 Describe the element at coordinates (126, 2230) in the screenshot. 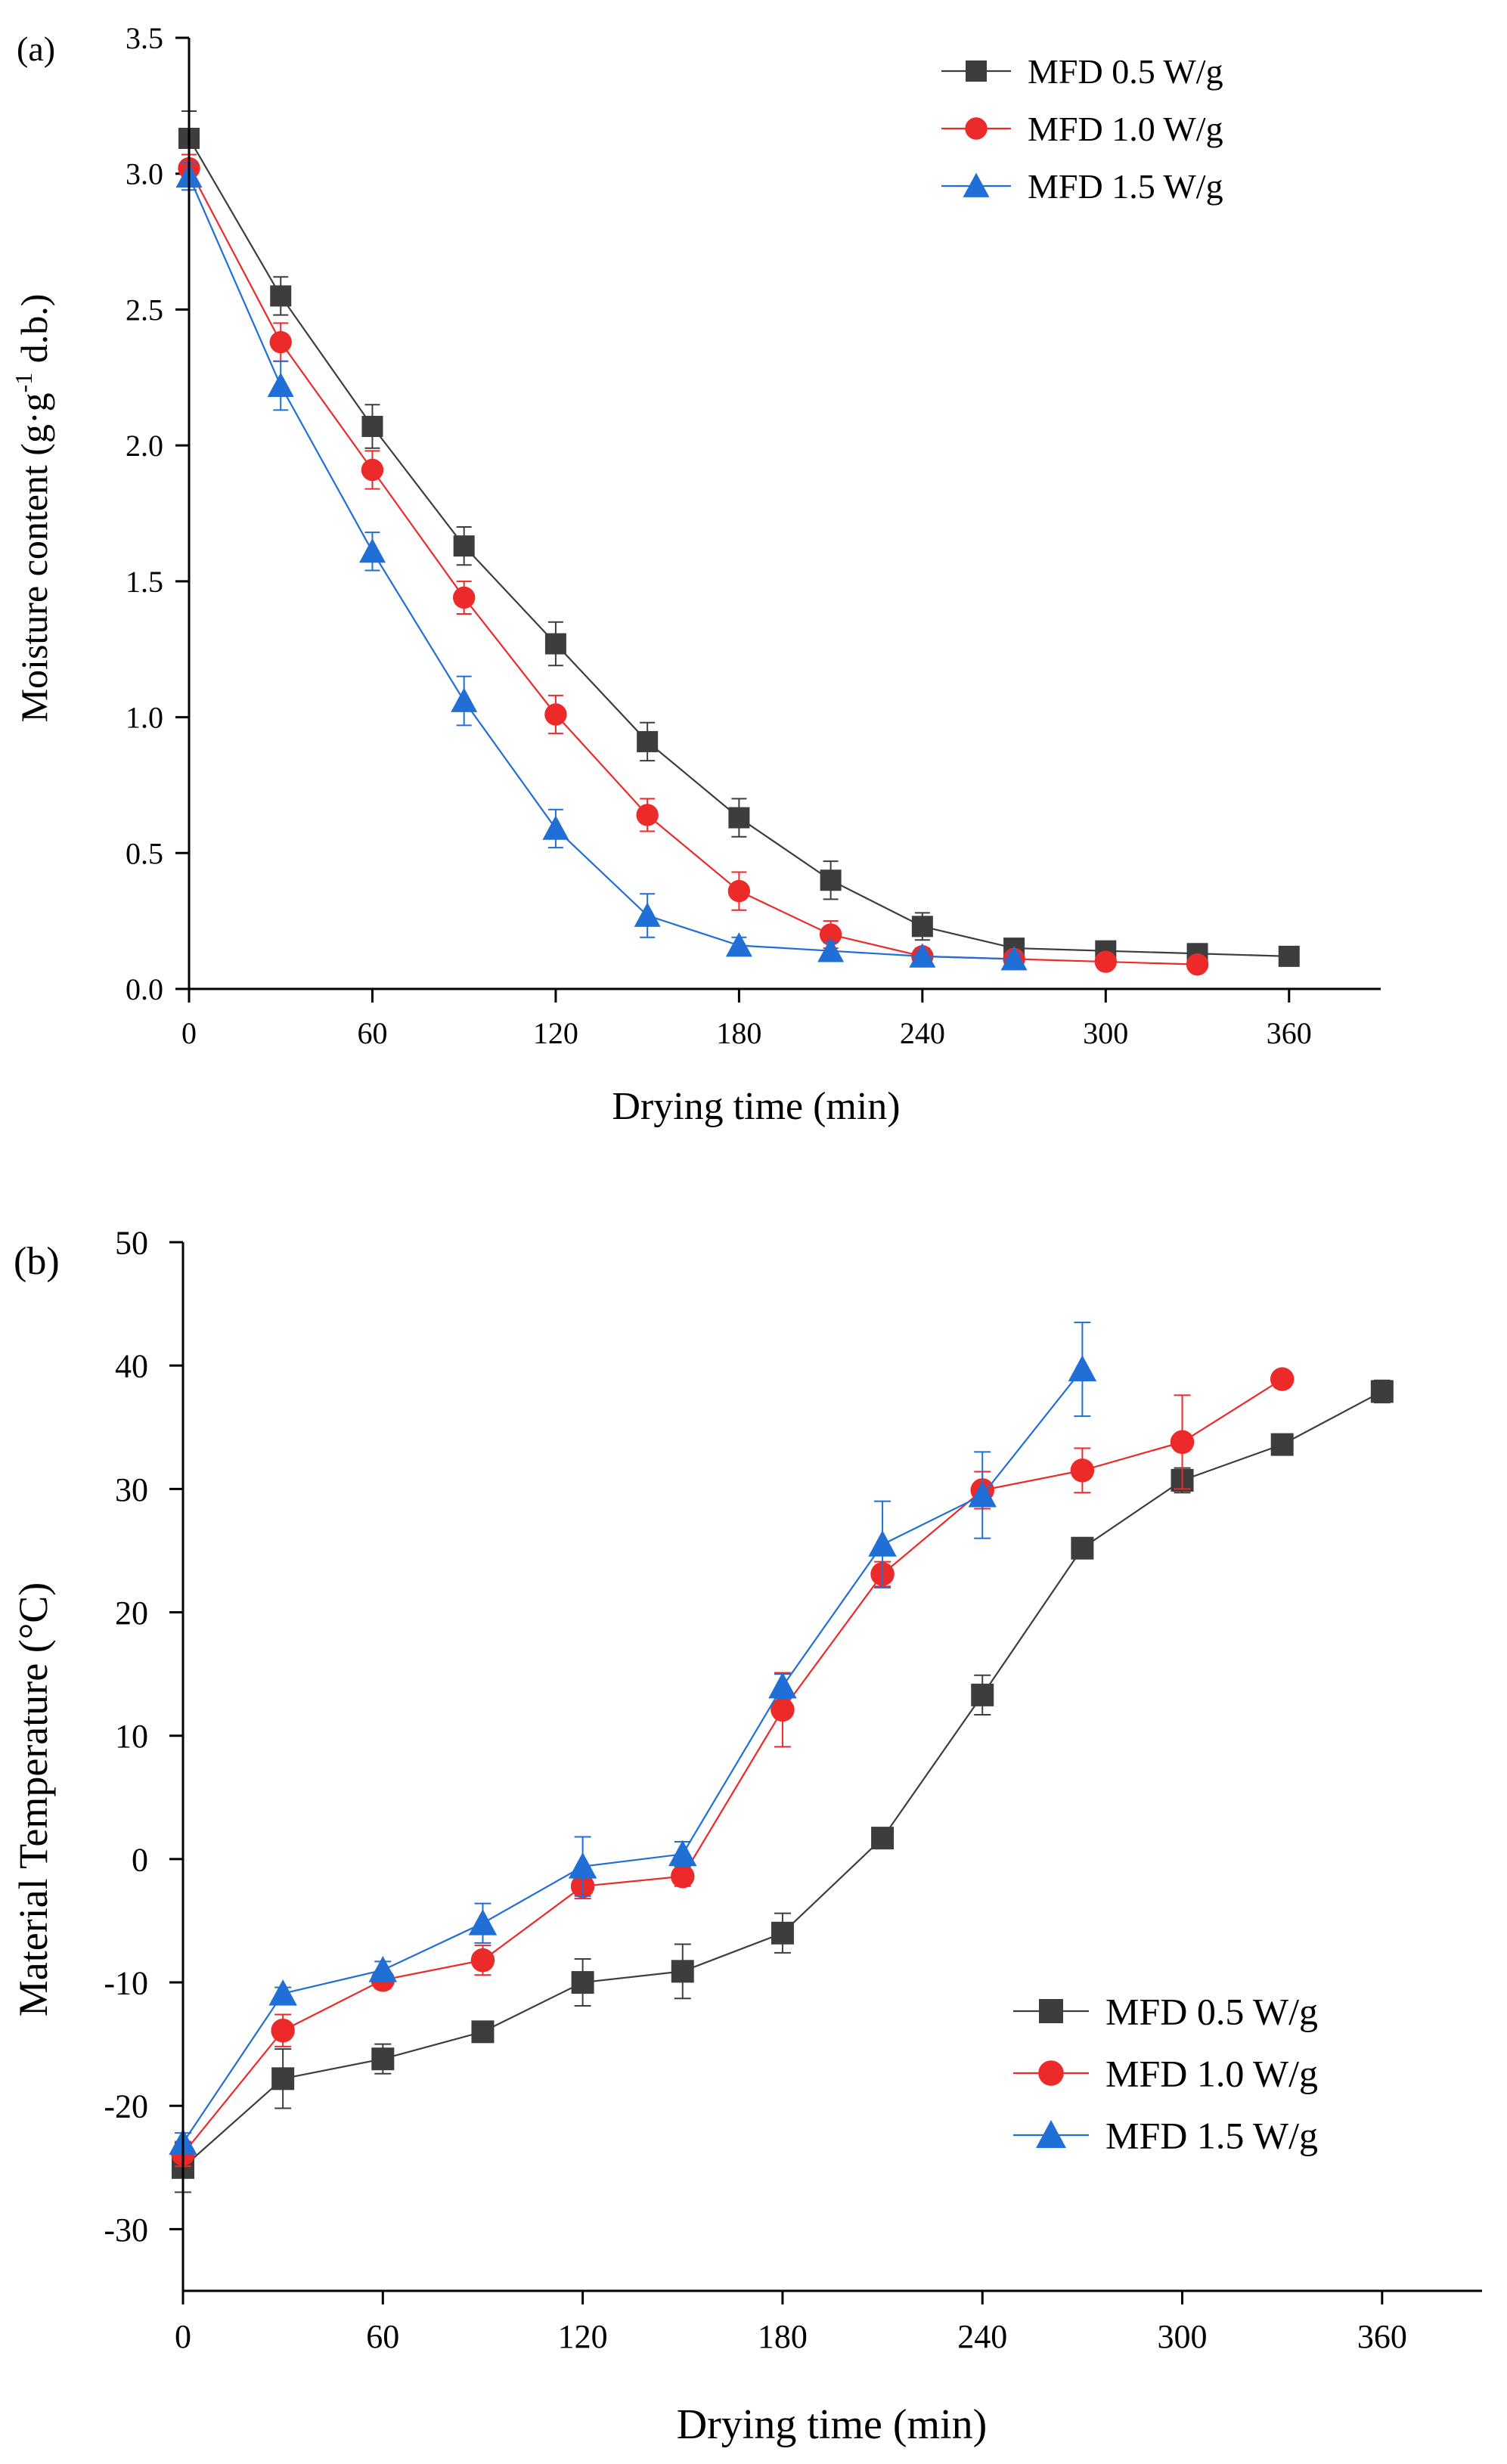

I see `panel-b-y-tick-label: -30` at that location.